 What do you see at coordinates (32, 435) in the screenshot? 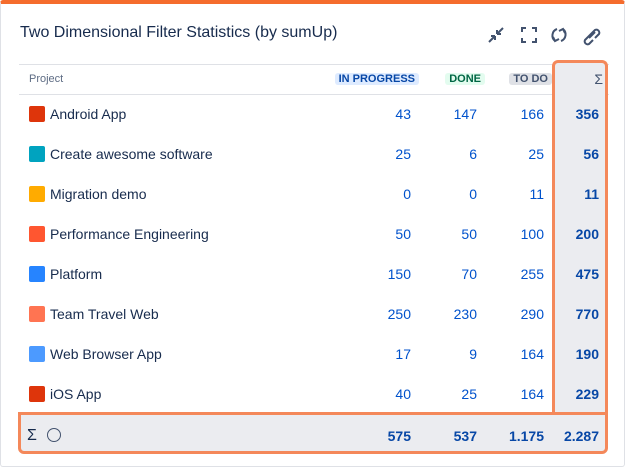
I see `footer-sigma: Σ` at bounding box center [32, 435].